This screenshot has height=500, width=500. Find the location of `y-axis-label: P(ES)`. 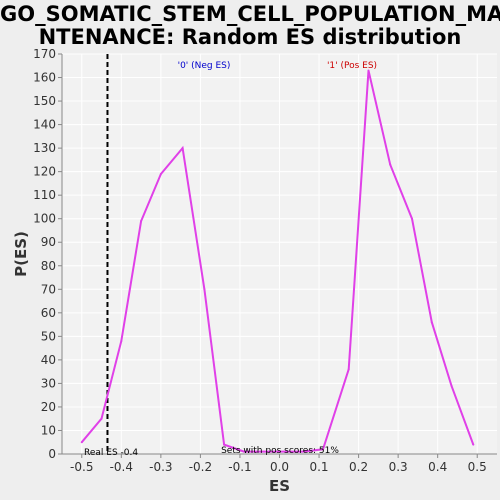

y-axis-label: P(ES) is located at coordinates (21, 254).